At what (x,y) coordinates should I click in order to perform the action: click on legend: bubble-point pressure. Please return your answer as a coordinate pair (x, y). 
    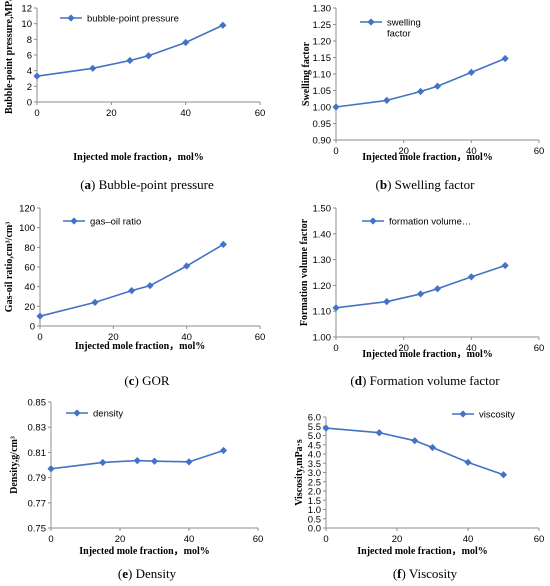
    Looking at the image, I should click on (119, 19).